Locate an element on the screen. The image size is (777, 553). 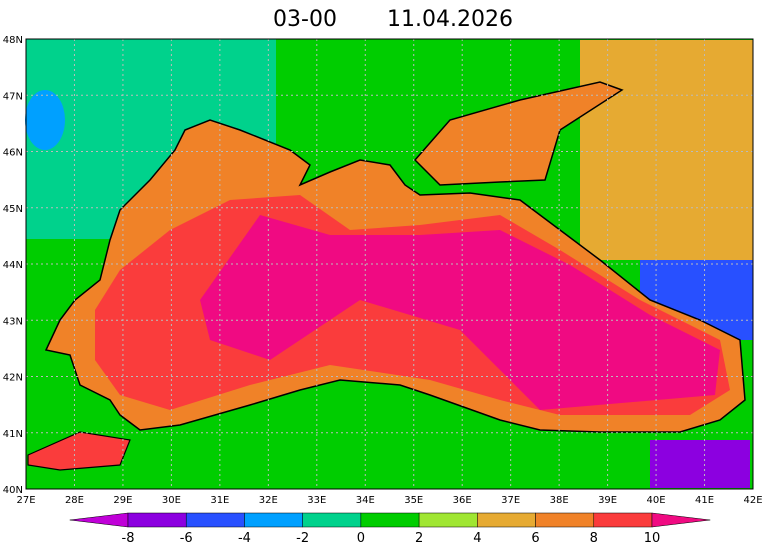
lon-label: 30E is located at coordinates (171, 500).